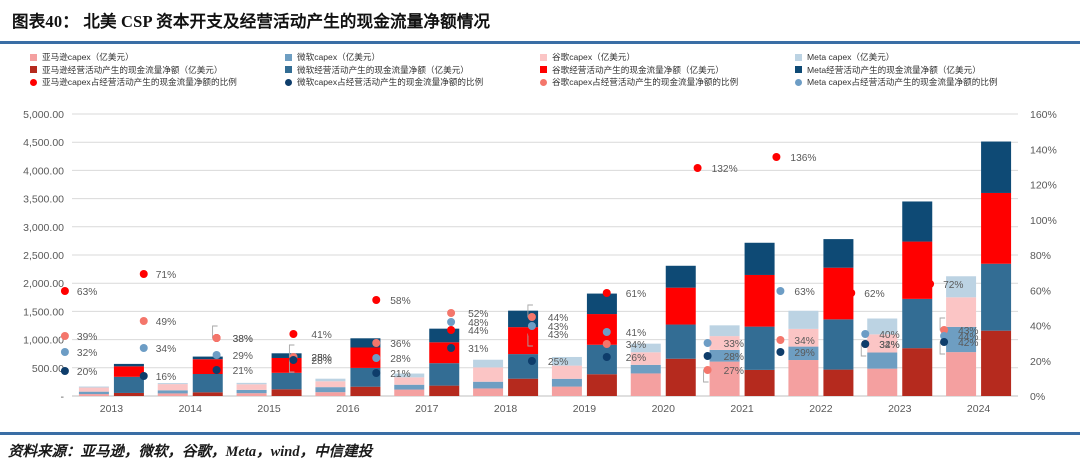 Image resolution: width=1080 pixels, height=468 pixels. What do you see at coordinates (900, 409) in the screenshot?
I see `x-axis-category-label: 2023` at bounding box center [900, 409].